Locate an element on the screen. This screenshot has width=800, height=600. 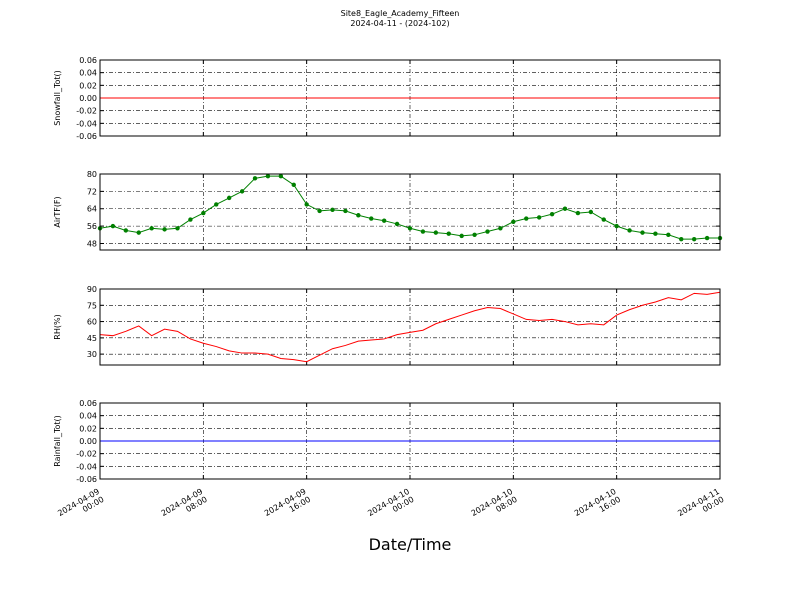
y-tick-label: 60 is located at coordinates (92, 322).